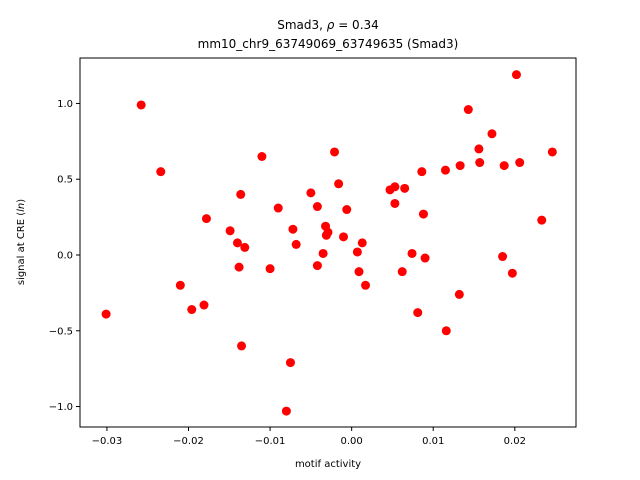 Image resolution: width=640 pixels, height=480 pixels. I want to click on y-axis-ticks: −1.0 −0.5 0.0 0.5 1.0, so click(64, 256).